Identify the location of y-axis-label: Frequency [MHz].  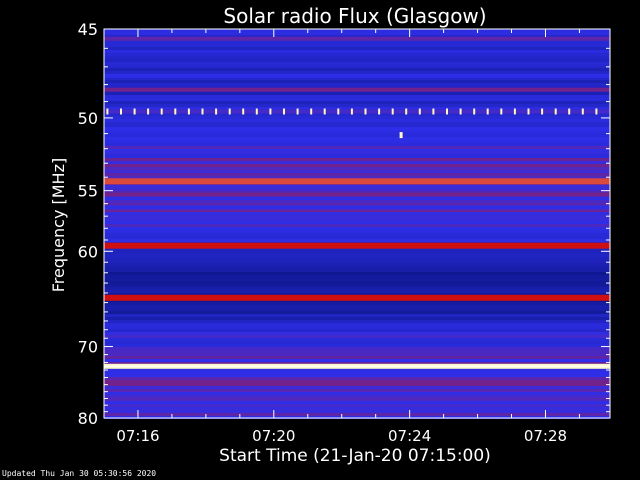
(58, 225).